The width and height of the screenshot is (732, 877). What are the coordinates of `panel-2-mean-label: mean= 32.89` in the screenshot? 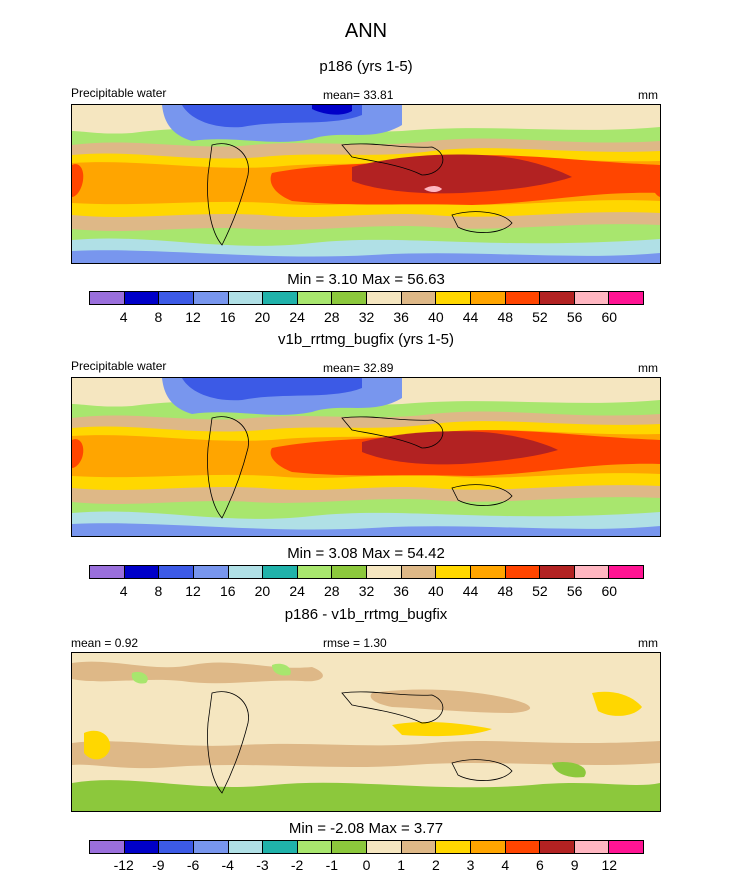 It's located at (358, 368).